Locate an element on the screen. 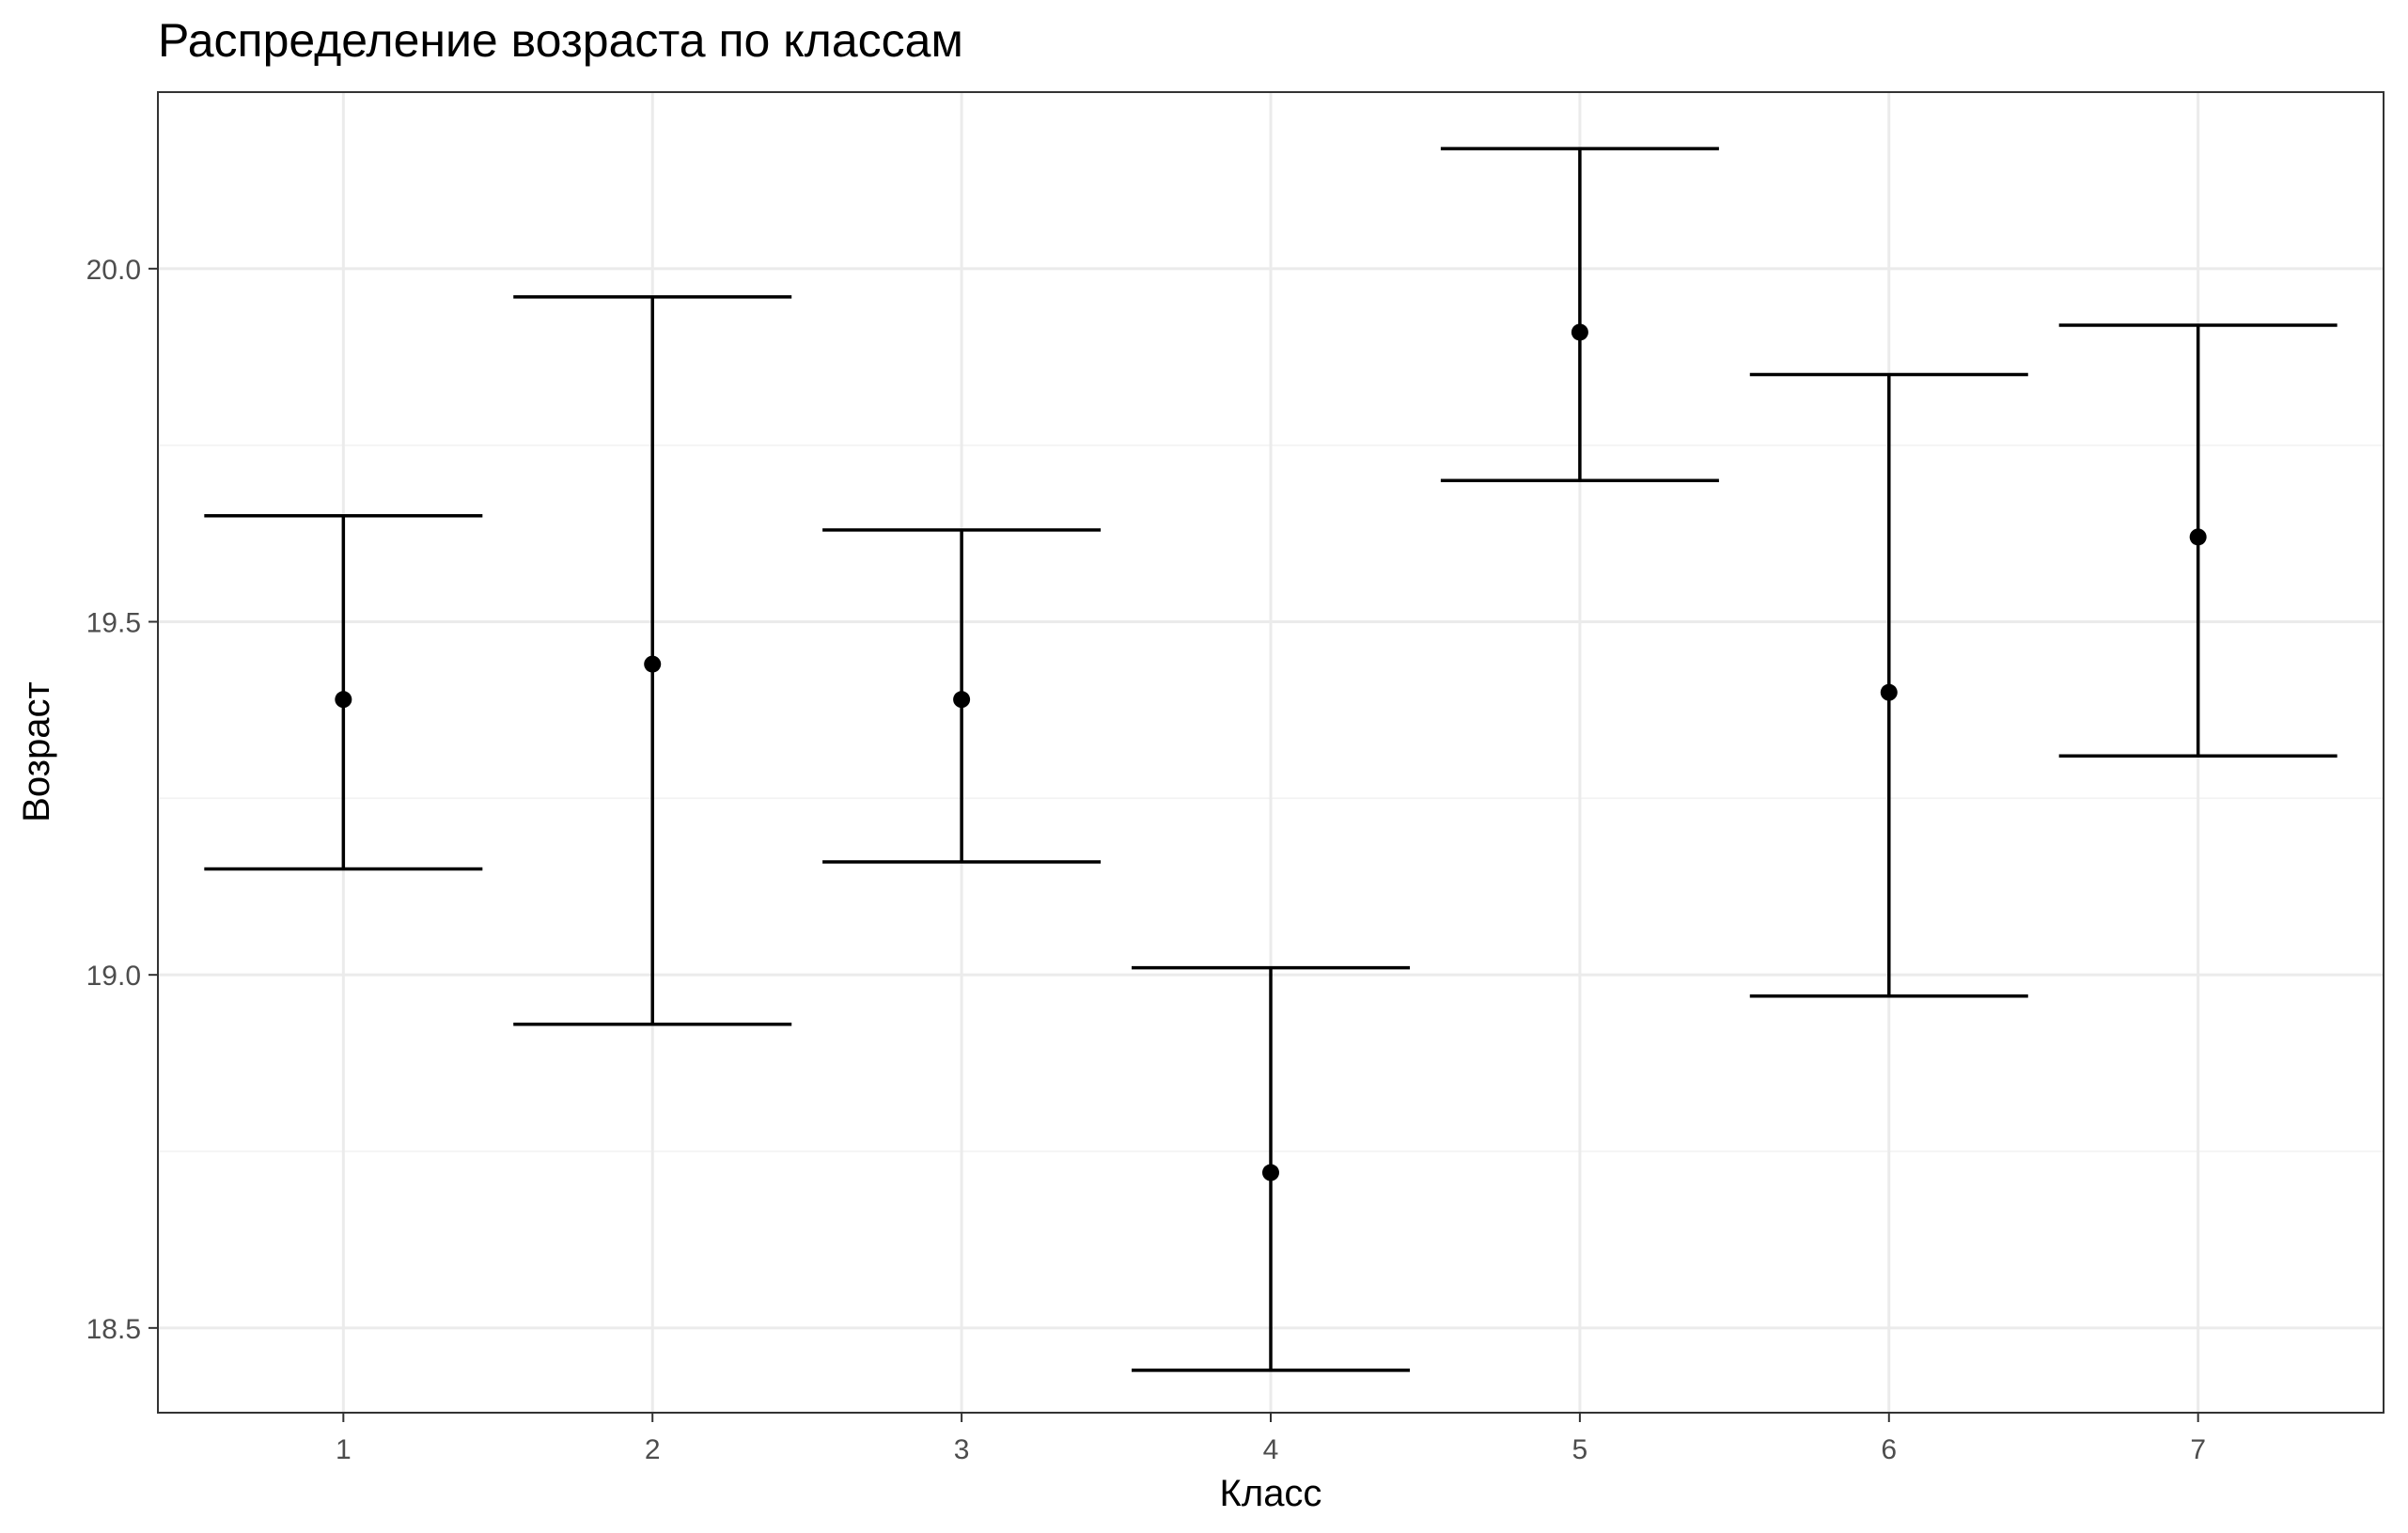 The width and height of the screenshot is (2408, 1533). y-tick-label: 18.5 is located at coordinates (113, 1330).